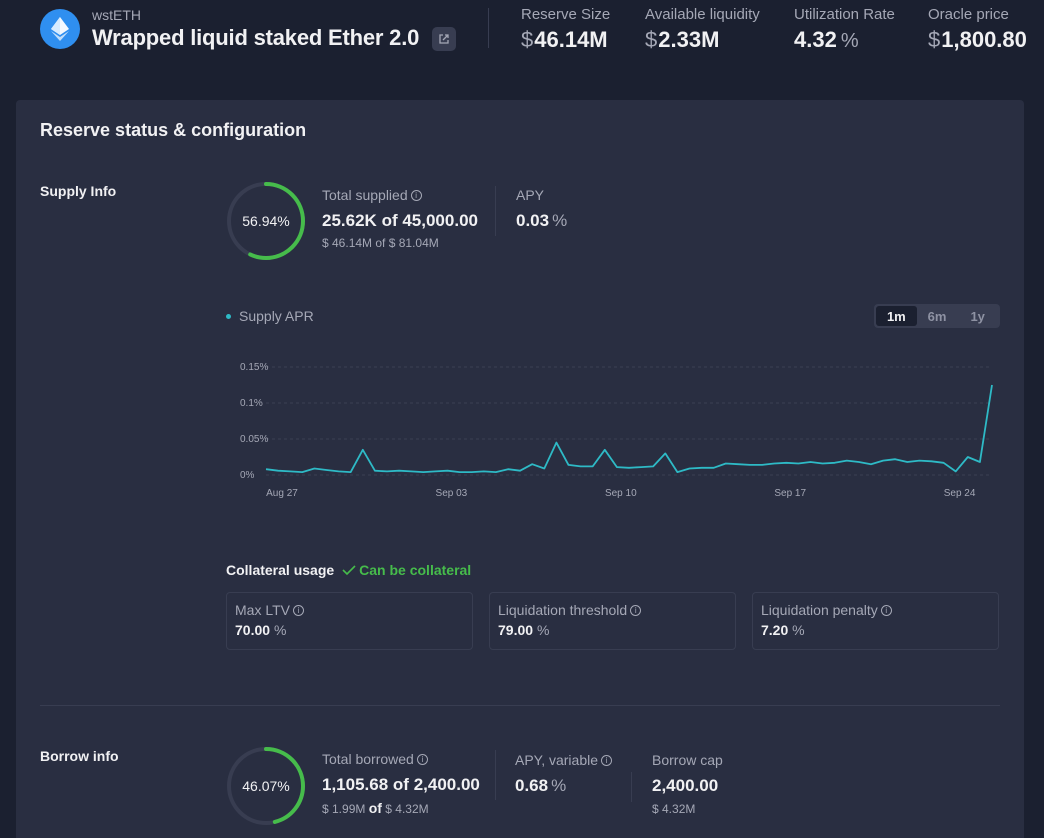 The height and width of the screenshot is (838, 1044). What do you see at coordinates (571, 39) in the screenshot?
I see `stat-value: 46.14M` at bounding box center [571, 39].